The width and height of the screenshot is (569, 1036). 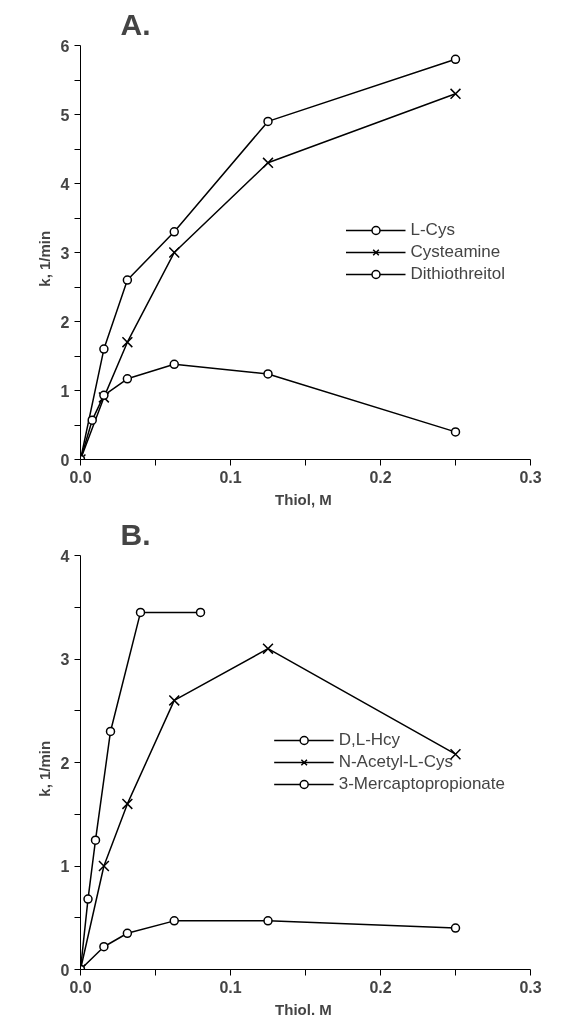 What do you see at coordinates (135, 534) in the screenshot?
I see `chart-title: B.` at bounding box center [135, 534].